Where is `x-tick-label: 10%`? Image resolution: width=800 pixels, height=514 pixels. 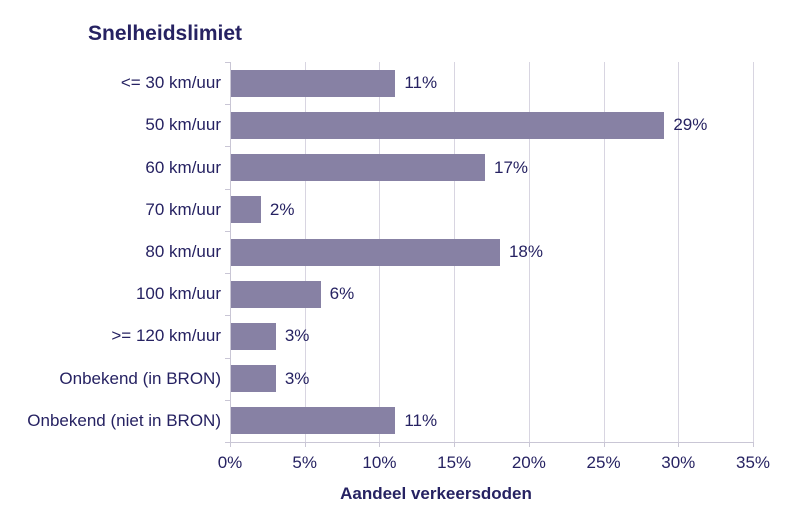 x-tick-label: 10% is located at coordinates (379, 462).